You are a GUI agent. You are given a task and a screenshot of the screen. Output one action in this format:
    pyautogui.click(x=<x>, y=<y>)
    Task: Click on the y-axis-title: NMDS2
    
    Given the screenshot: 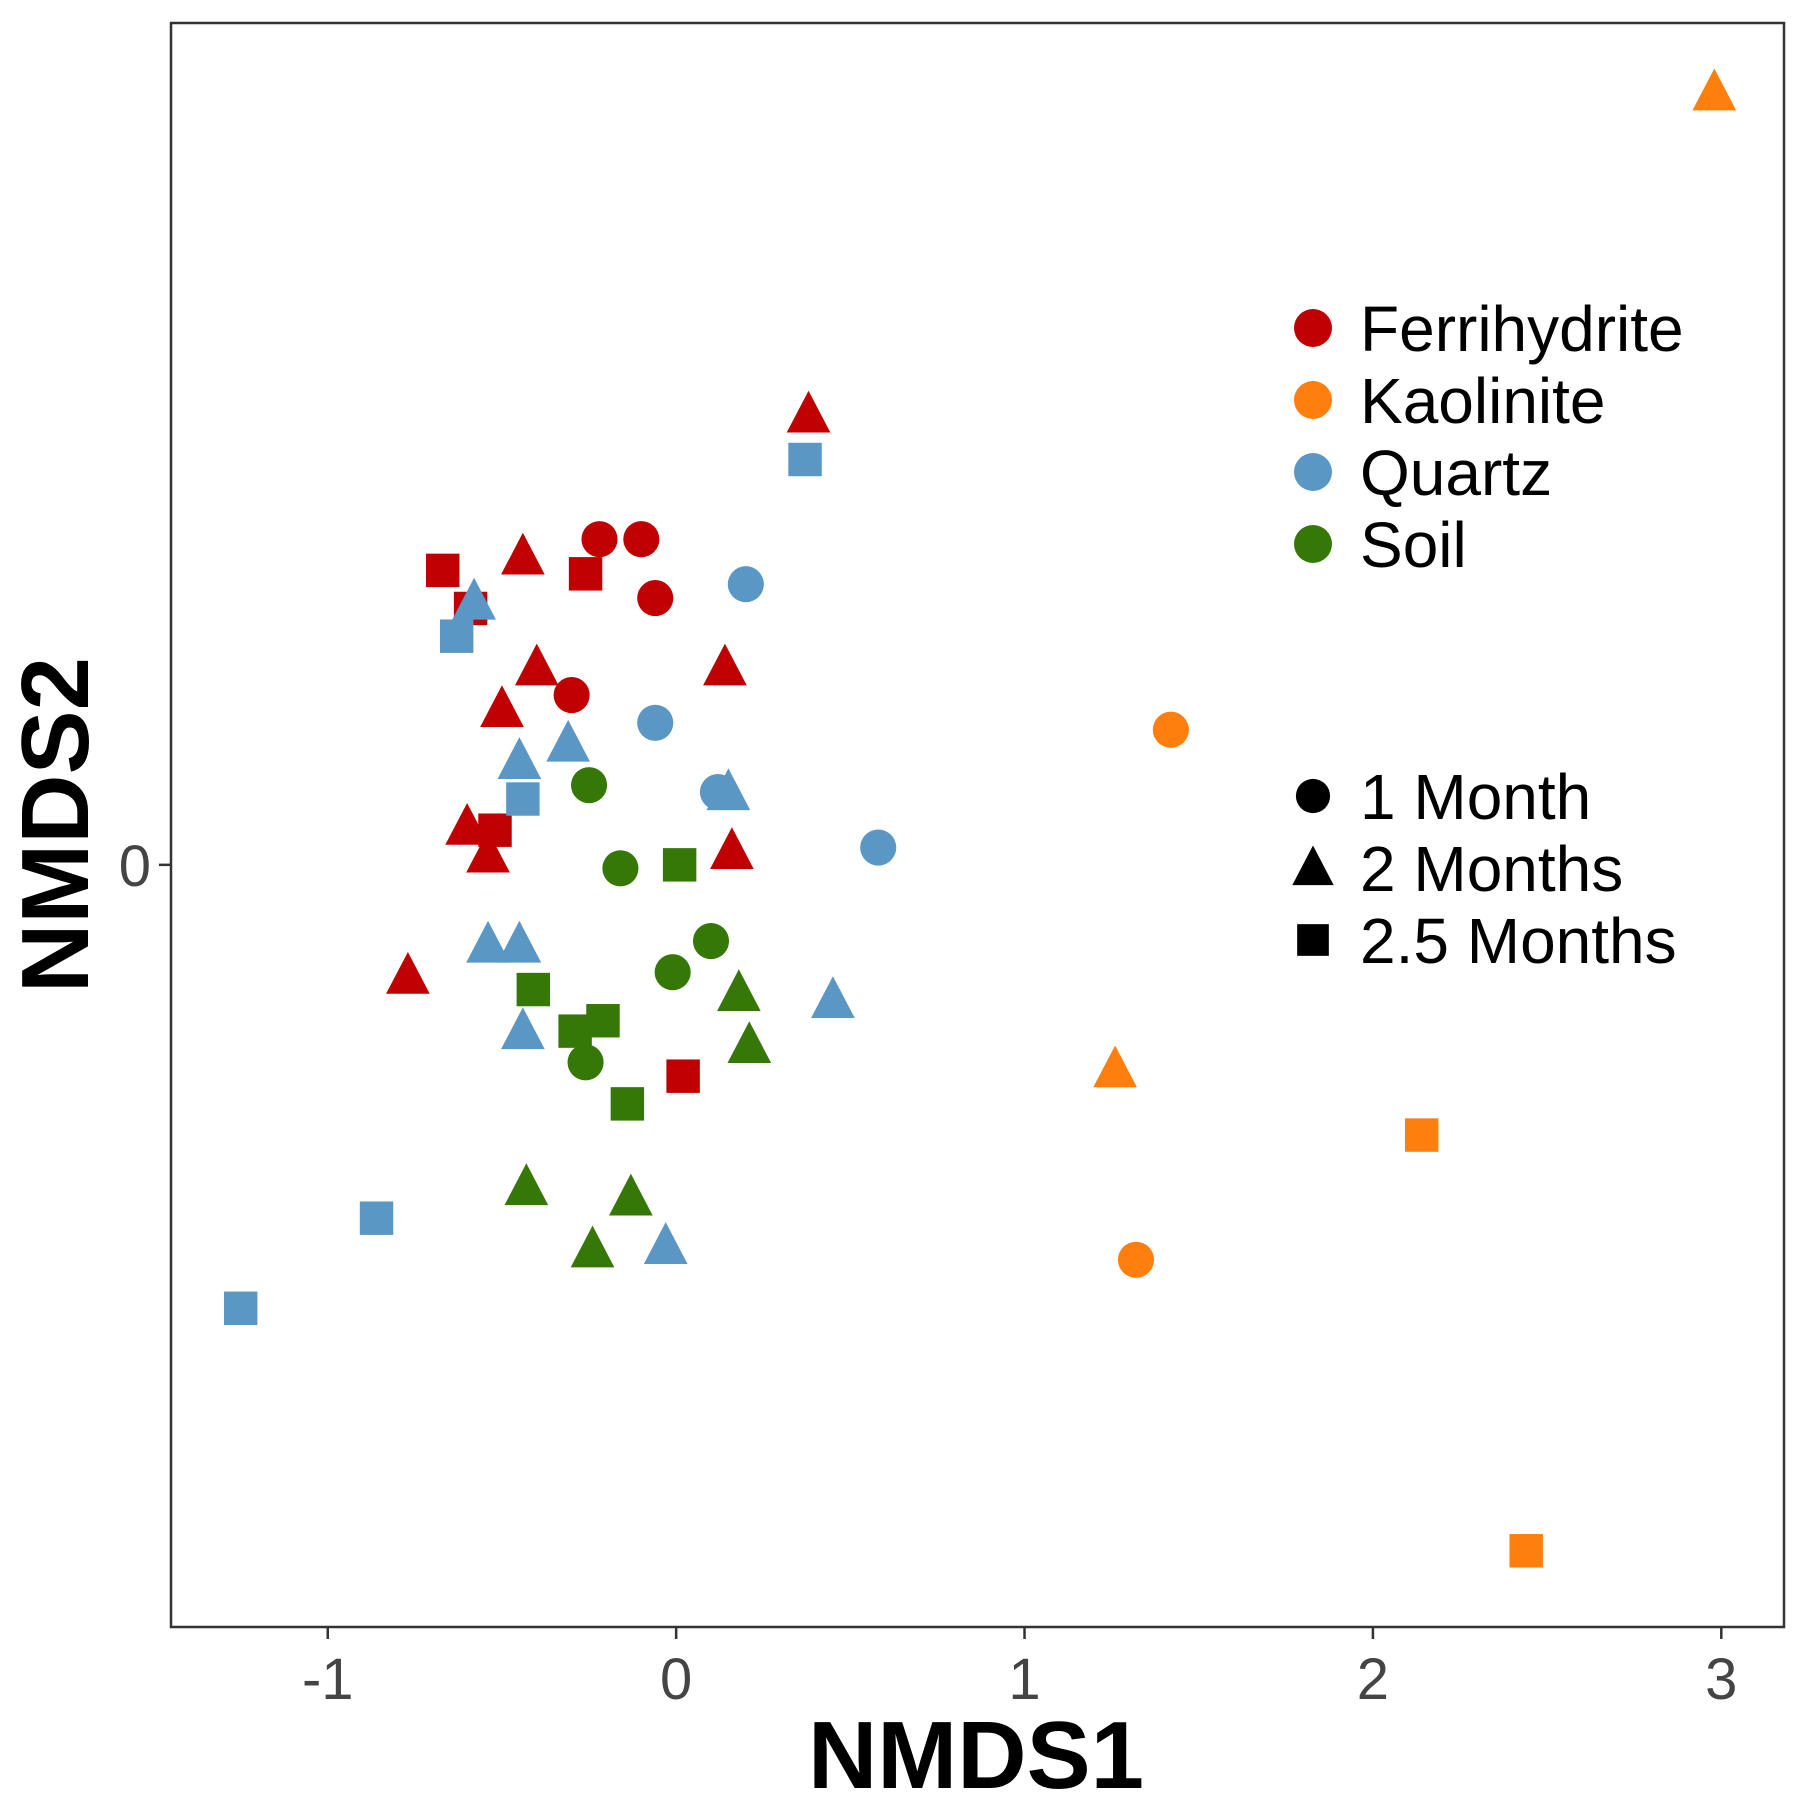 What is the action you would take?
    pyautogui.click(x=55, y=825)
    